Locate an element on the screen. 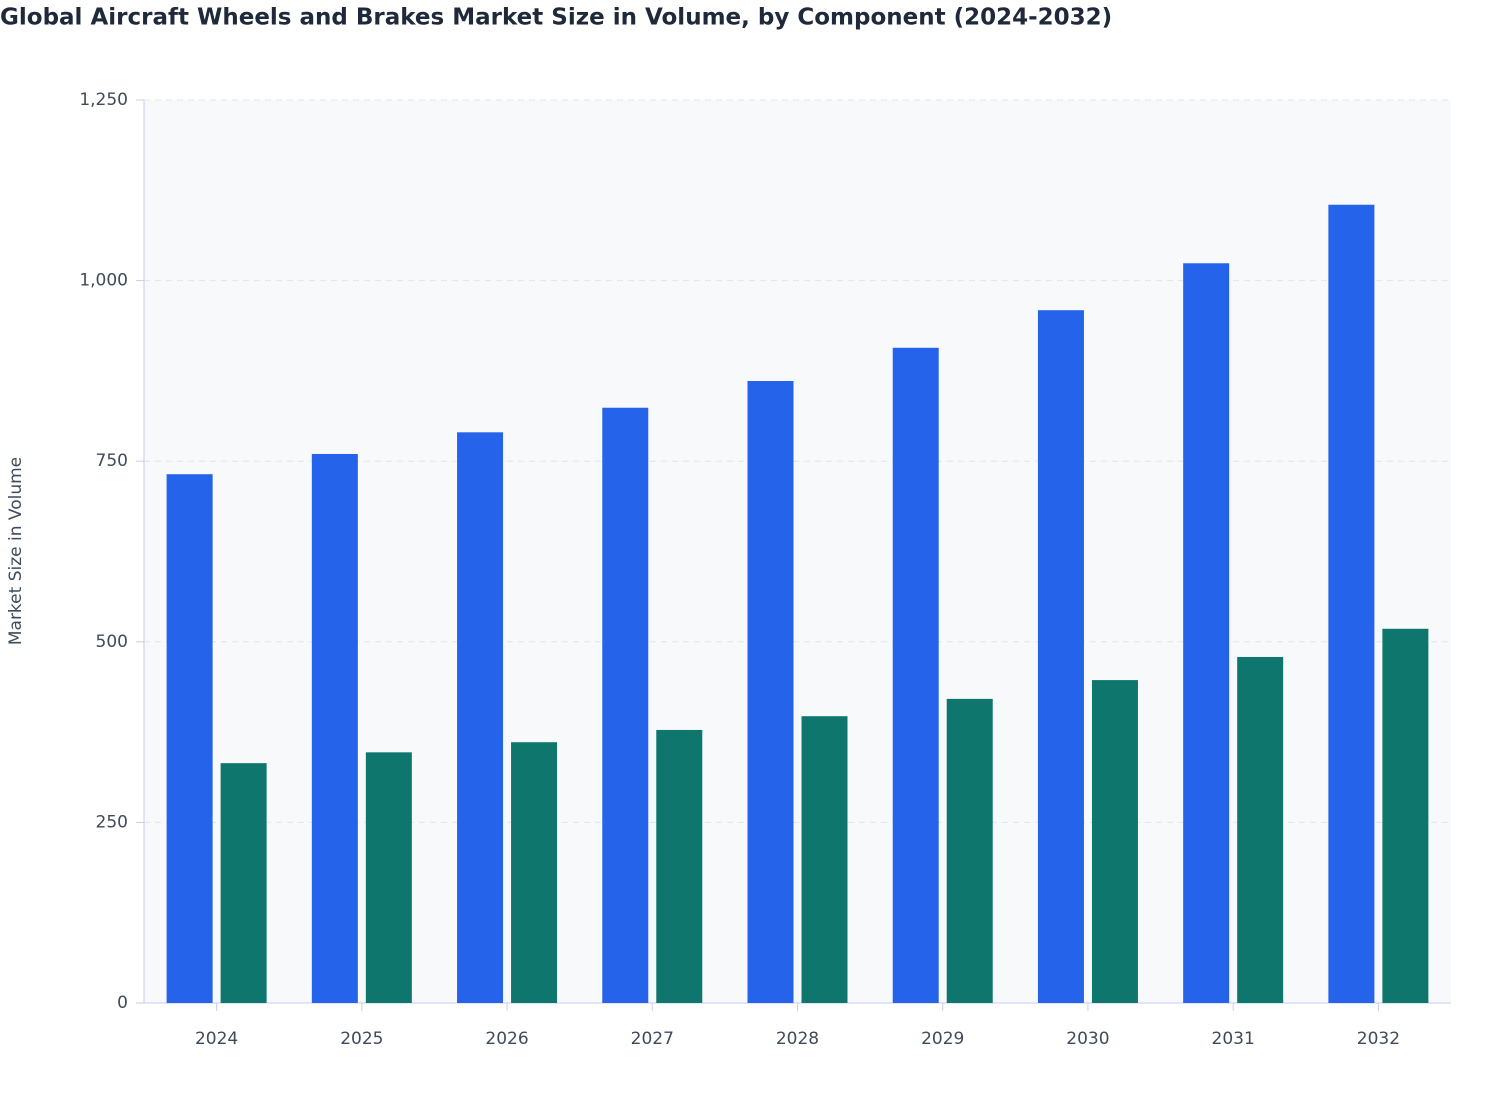 The height and width of the screenshot is (1120, 1508). y-tick-label: 500 is located at coordinates (112, 642).